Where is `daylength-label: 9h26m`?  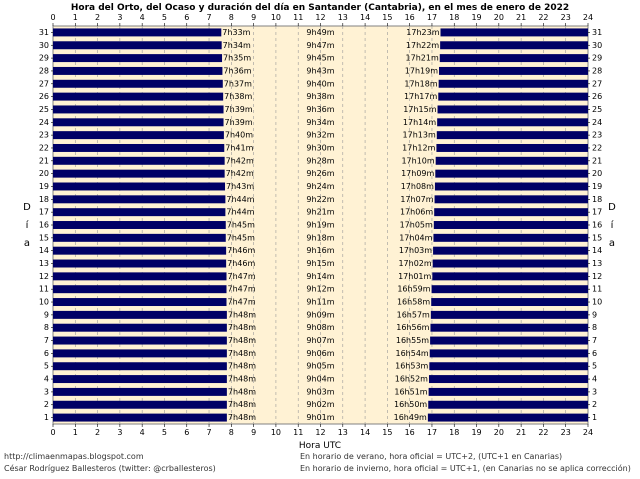 daylength-label: 9h26m is located at coordinates (320, 173).